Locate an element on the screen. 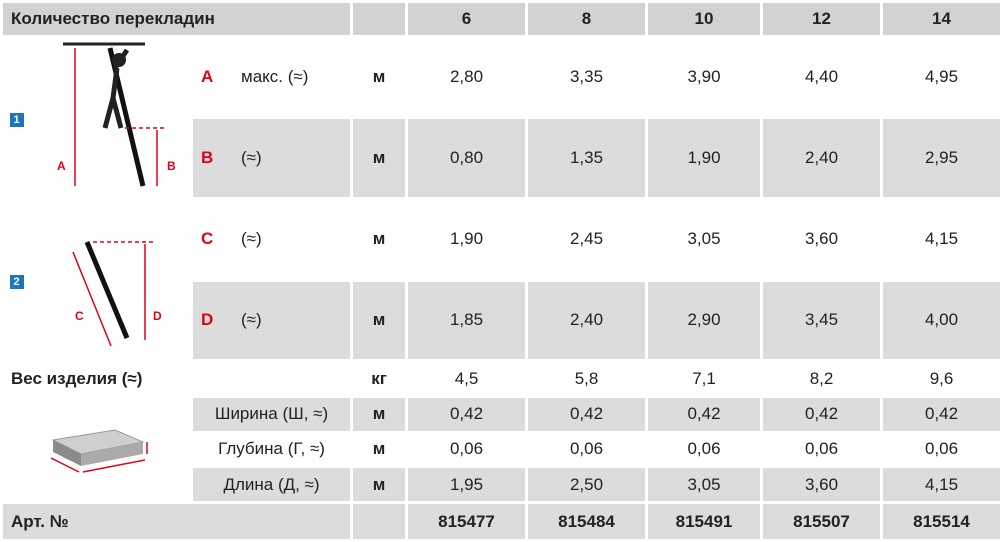 This screenshot has width=1000, height=542. col-head: 6 is located at coordinates (467, 19).